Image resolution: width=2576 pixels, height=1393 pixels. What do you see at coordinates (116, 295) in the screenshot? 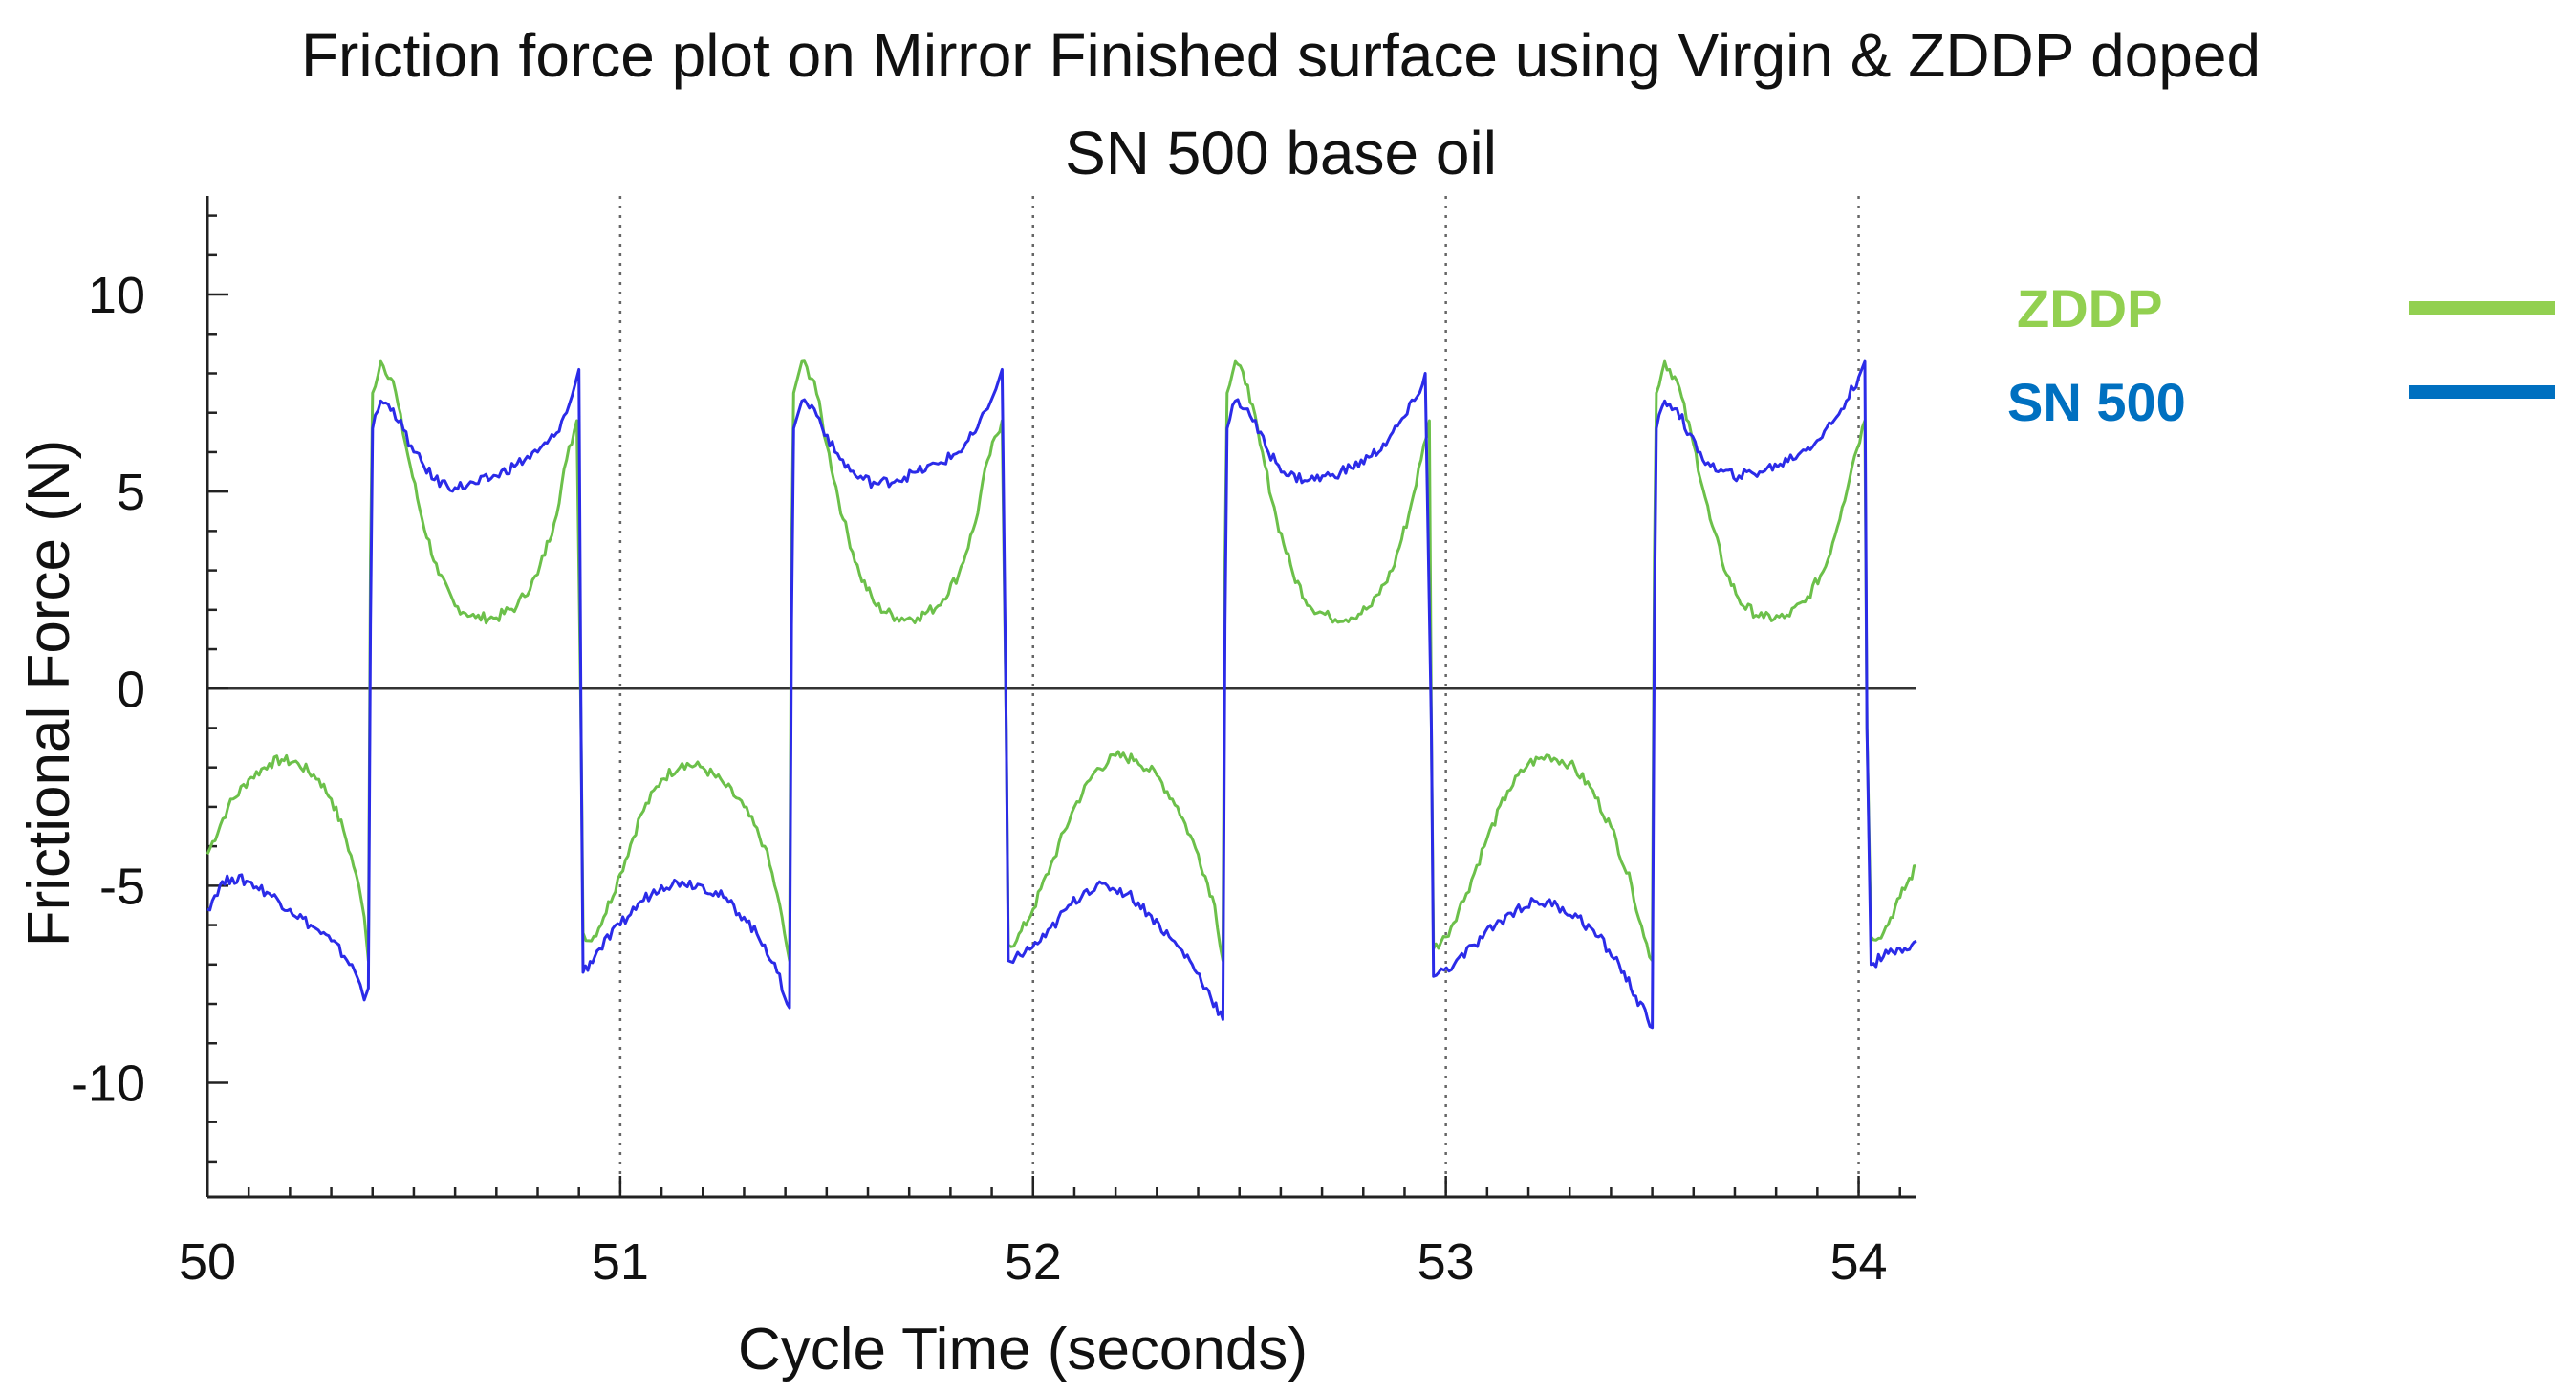
I see `y-tick-label: 10` at bounding box center [116, 295].